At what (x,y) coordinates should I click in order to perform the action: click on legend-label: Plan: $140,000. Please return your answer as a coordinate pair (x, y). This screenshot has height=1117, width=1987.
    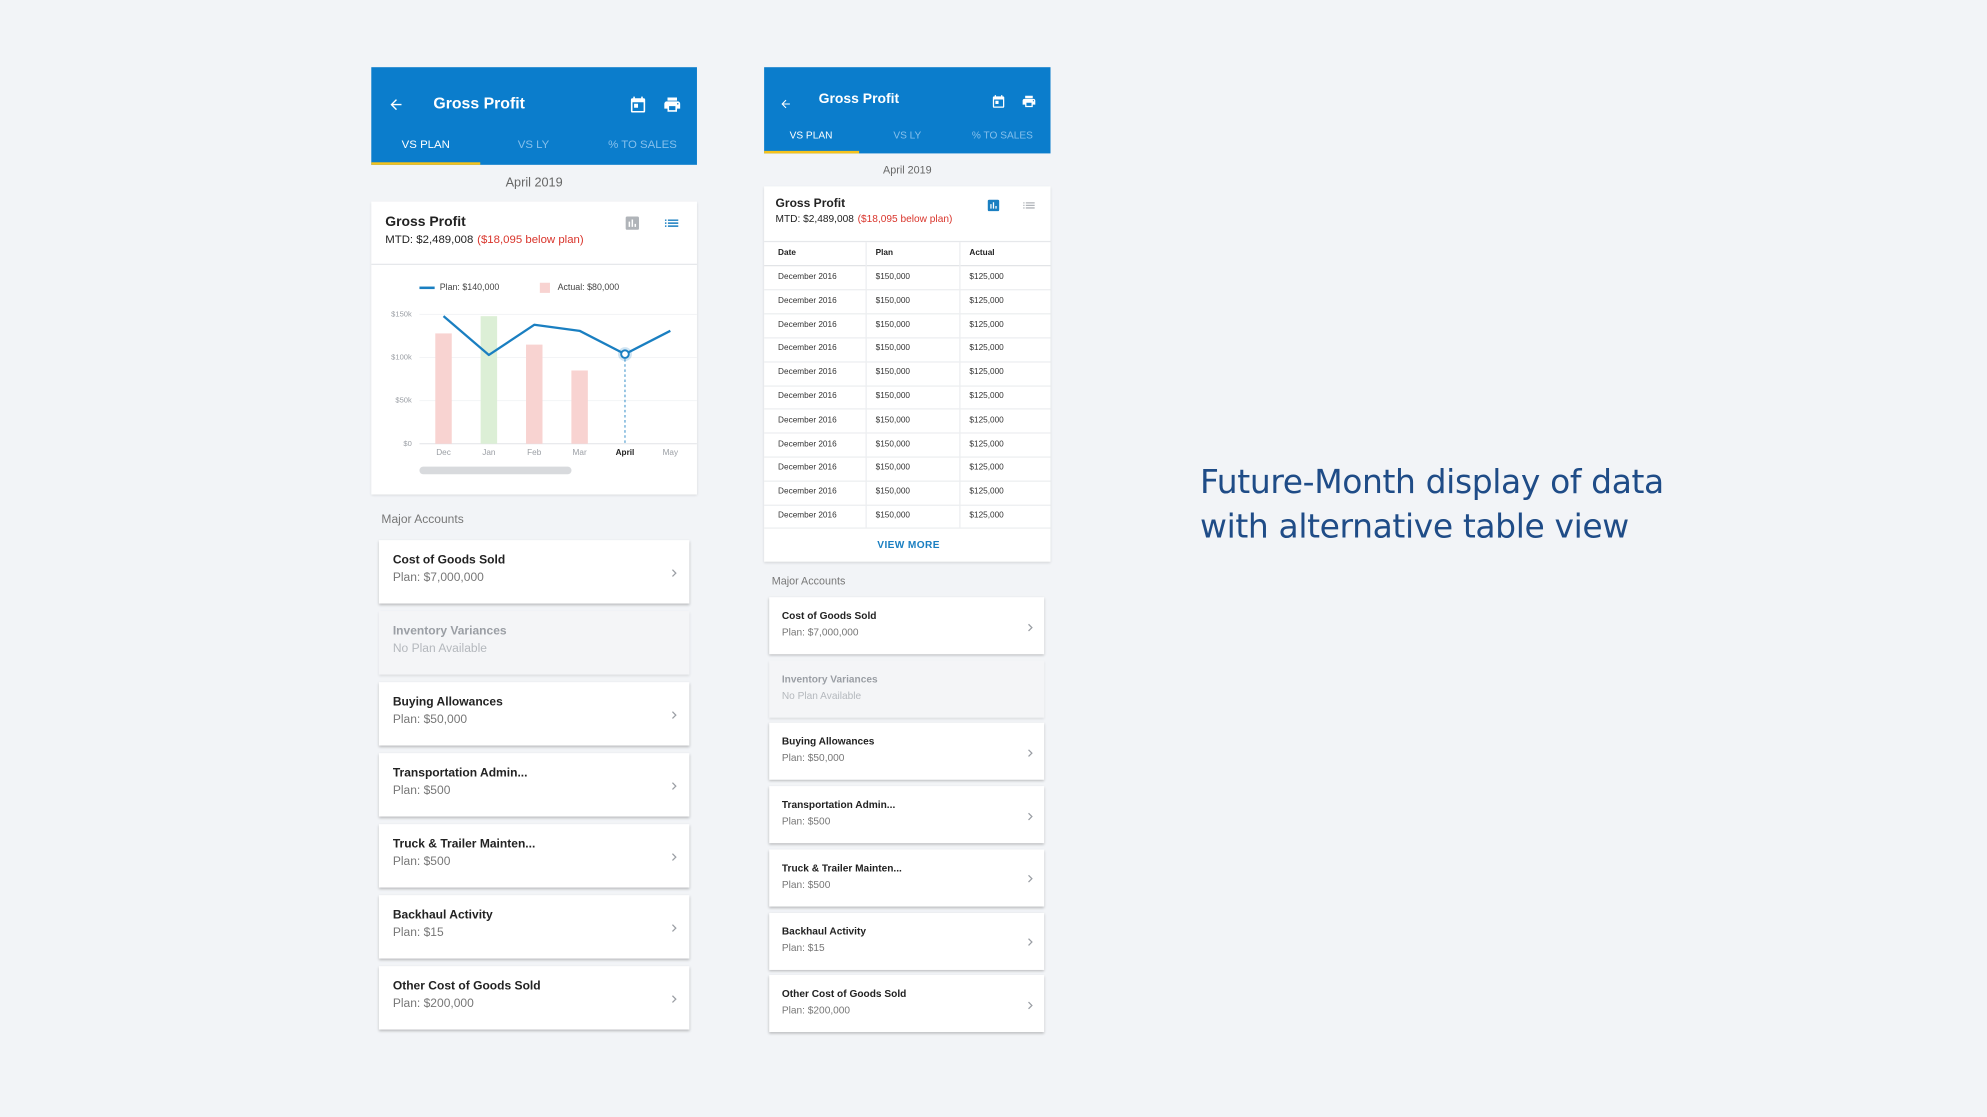
    Looking at the image, I should click on (470, 287).